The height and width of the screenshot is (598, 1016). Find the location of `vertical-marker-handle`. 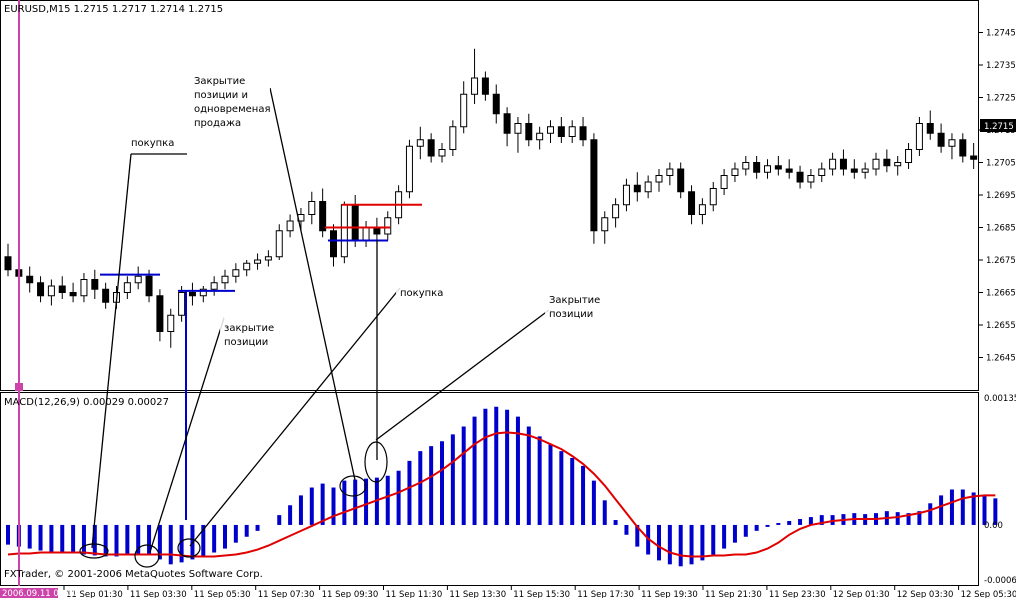

vertical-marker-handle is located at coordinates (19, 387).